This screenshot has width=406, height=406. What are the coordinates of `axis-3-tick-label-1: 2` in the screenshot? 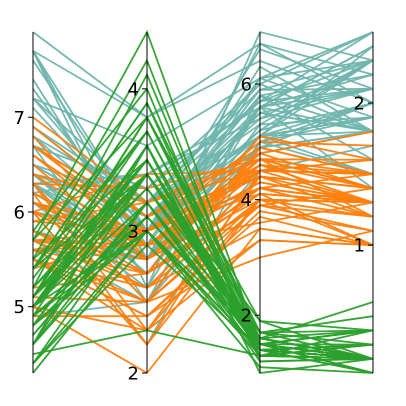 It's located at (359, 104).